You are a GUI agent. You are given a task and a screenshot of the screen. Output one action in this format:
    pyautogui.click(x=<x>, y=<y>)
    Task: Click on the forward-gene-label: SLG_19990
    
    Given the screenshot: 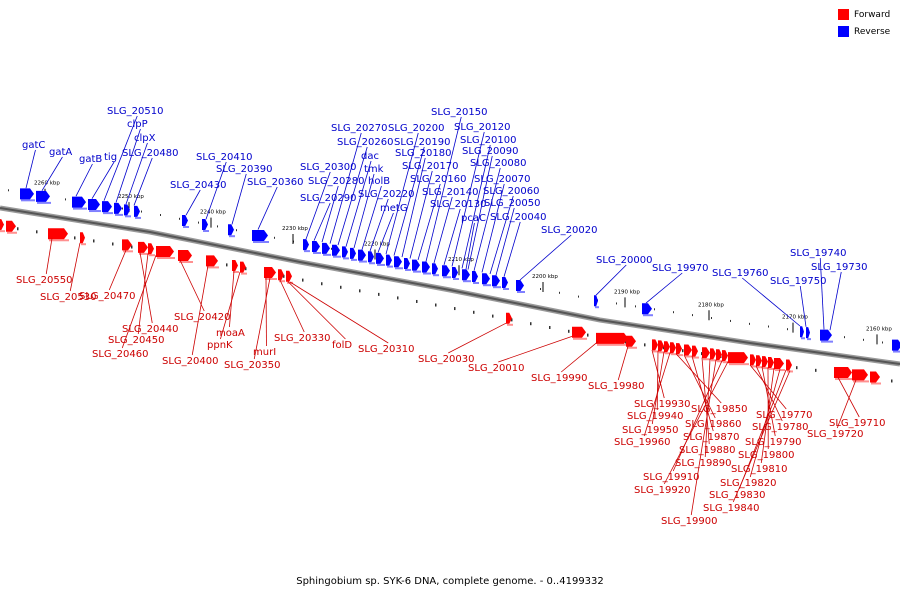 What is the action you would take?
    pyautogui.click(x=559, y=378)
    